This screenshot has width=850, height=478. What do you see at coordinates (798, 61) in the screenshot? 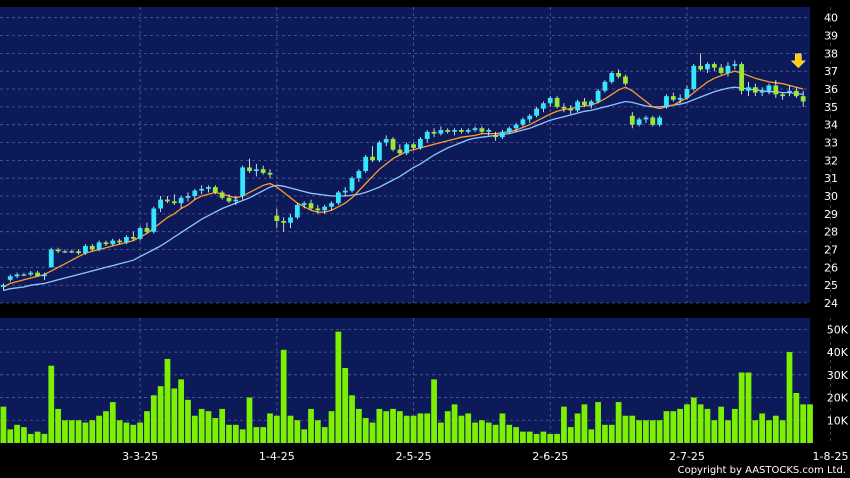
I see `down-arrow-shape` at bounding box center [798, 61].